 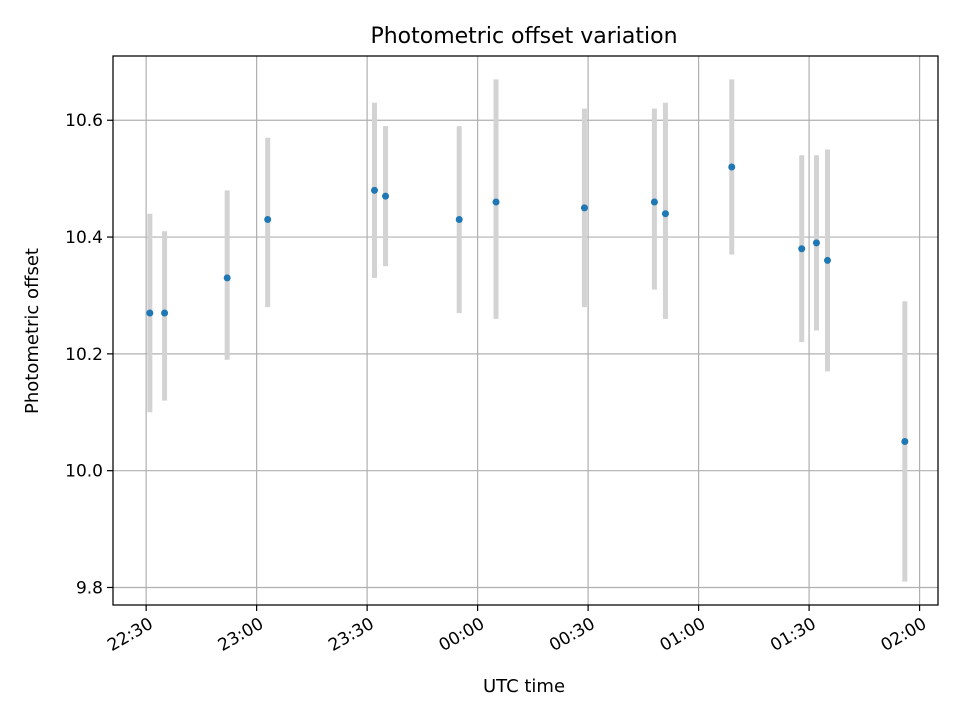 I want to click on y-axis-label: Photometric offset, so click(x=32, y=331).